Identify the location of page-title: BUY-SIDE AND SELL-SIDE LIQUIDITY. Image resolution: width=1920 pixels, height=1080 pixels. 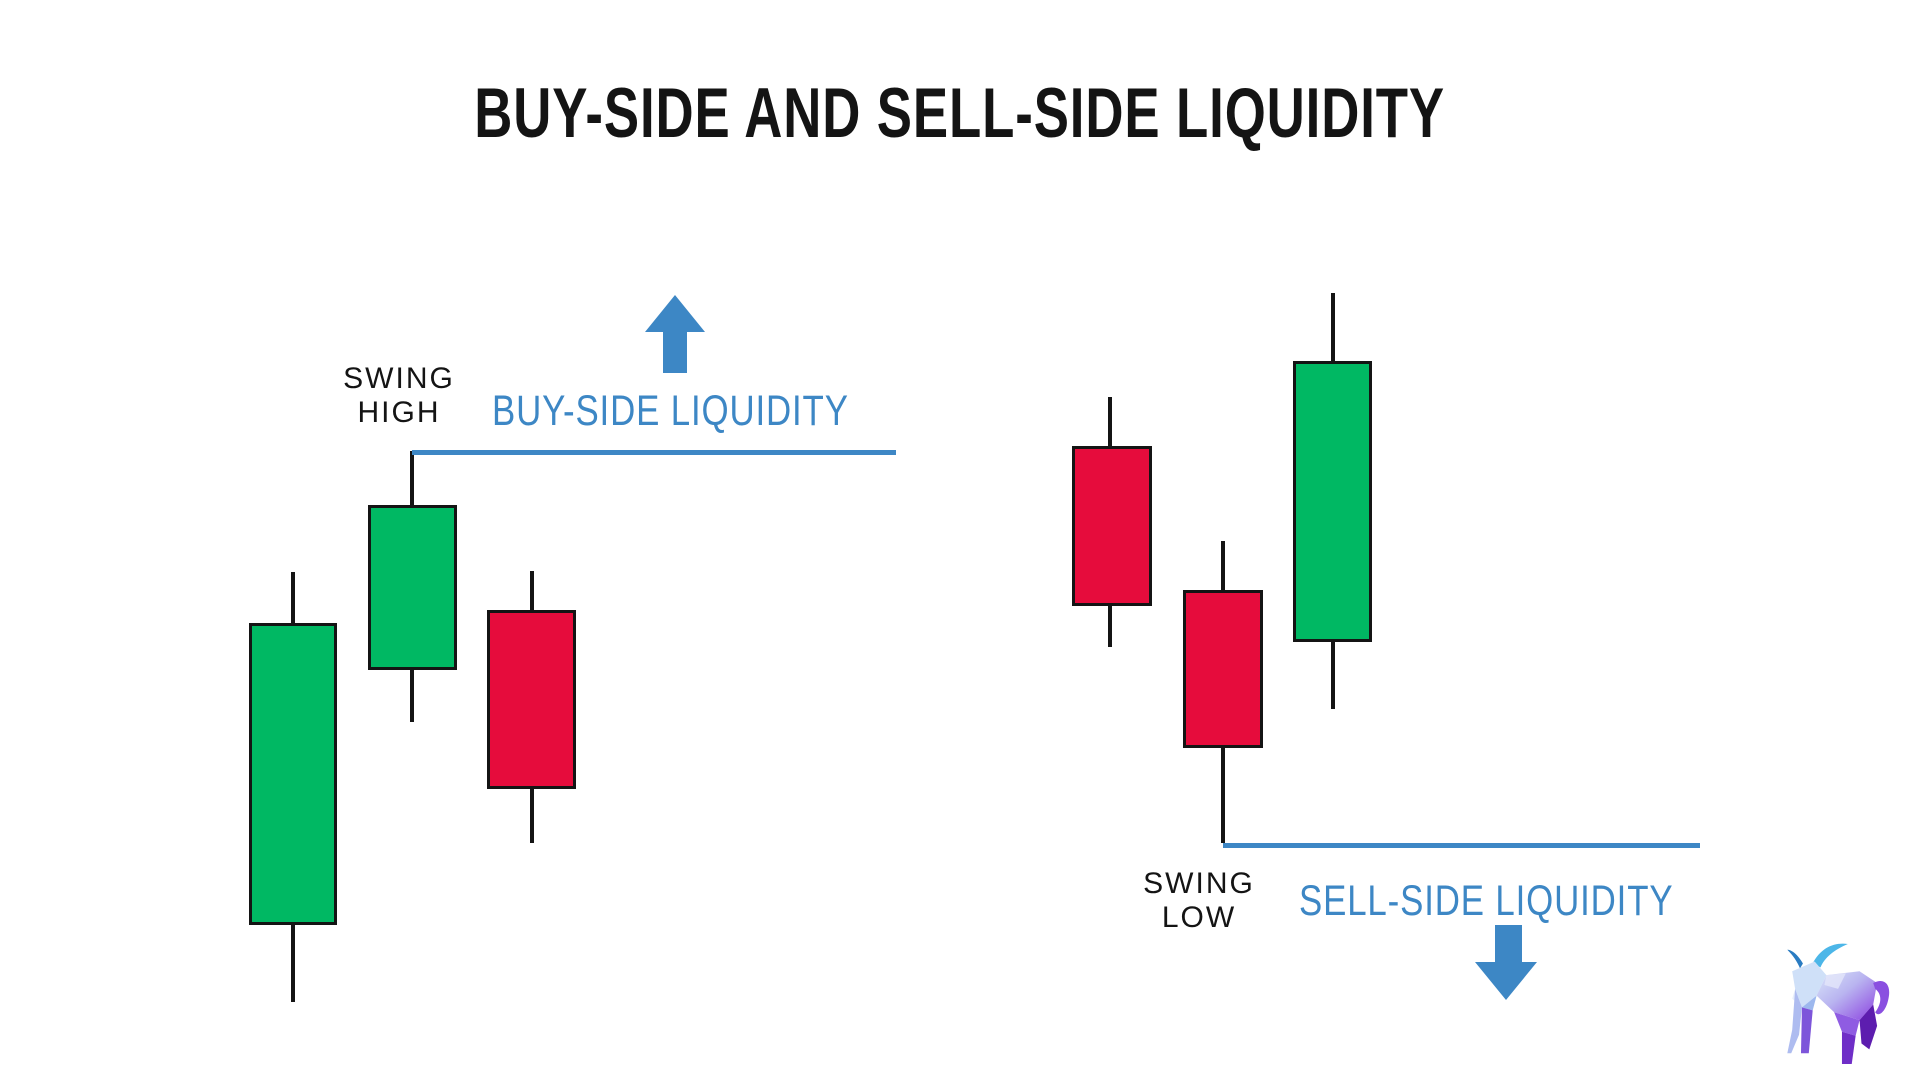
(960, 112).